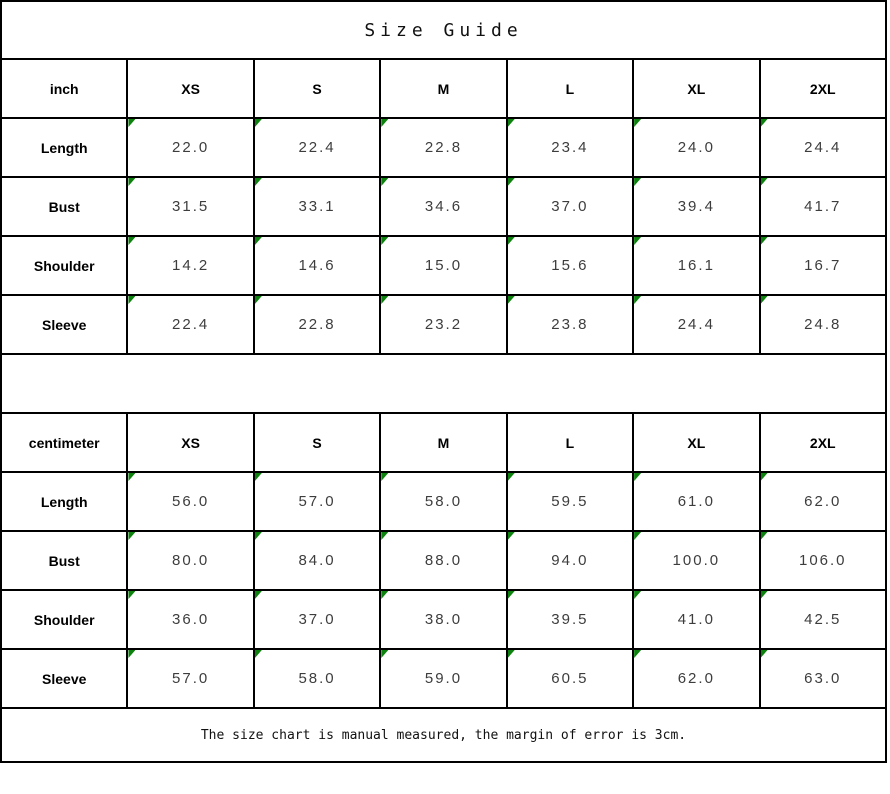  I want to click on unit-label-centimeter-text: centimeter, so click(64, 442).